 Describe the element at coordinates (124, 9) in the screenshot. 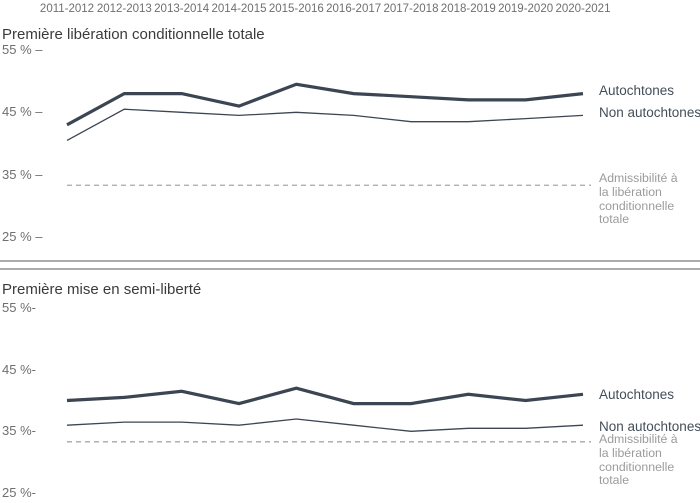

I see `x-axis-label: 2012-2013` at that location.